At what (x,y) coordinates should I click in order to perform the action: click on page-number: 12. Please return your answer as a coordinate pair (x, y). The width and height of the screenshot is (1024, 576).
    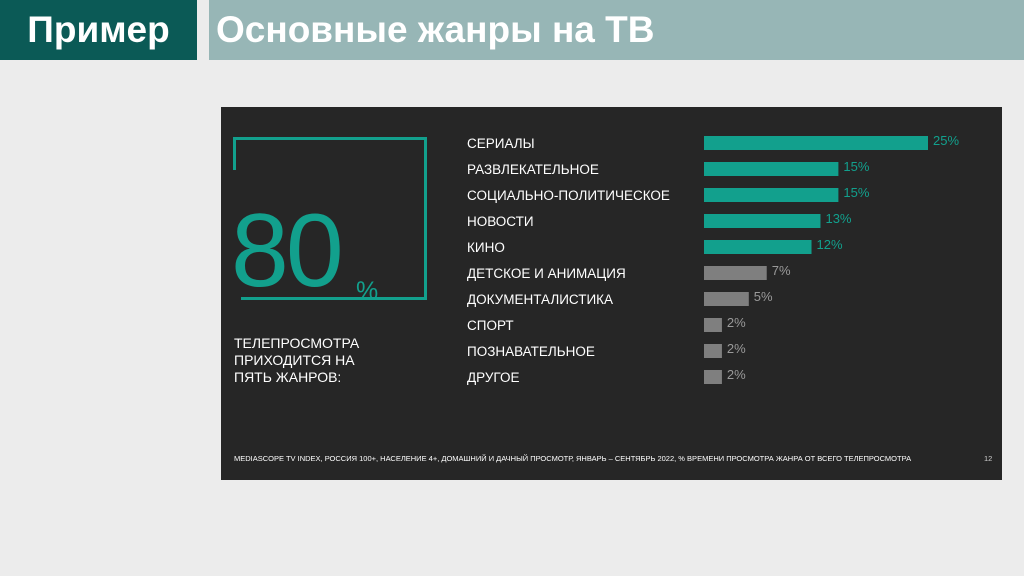
    Looking at the image, I should click on (988, 458).